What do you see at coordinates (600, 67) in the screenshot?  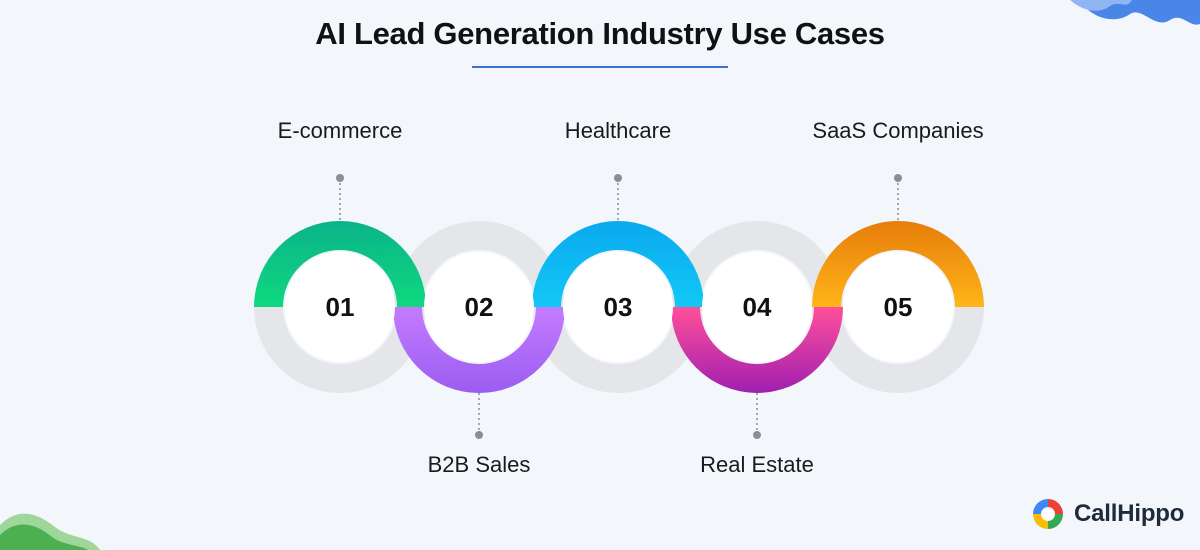 I see `title-underline` at bounding box center [600, 67].